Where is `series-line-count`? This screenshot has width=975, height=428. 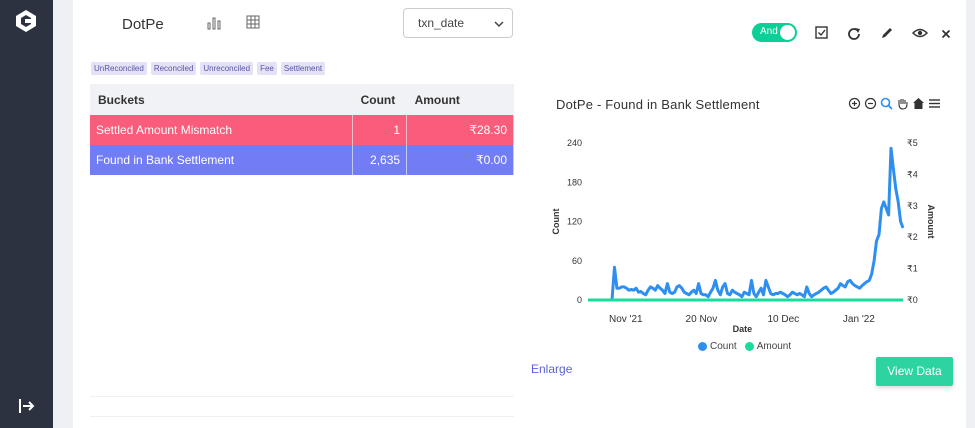
series-line-count is located at coordinates (746, 224).